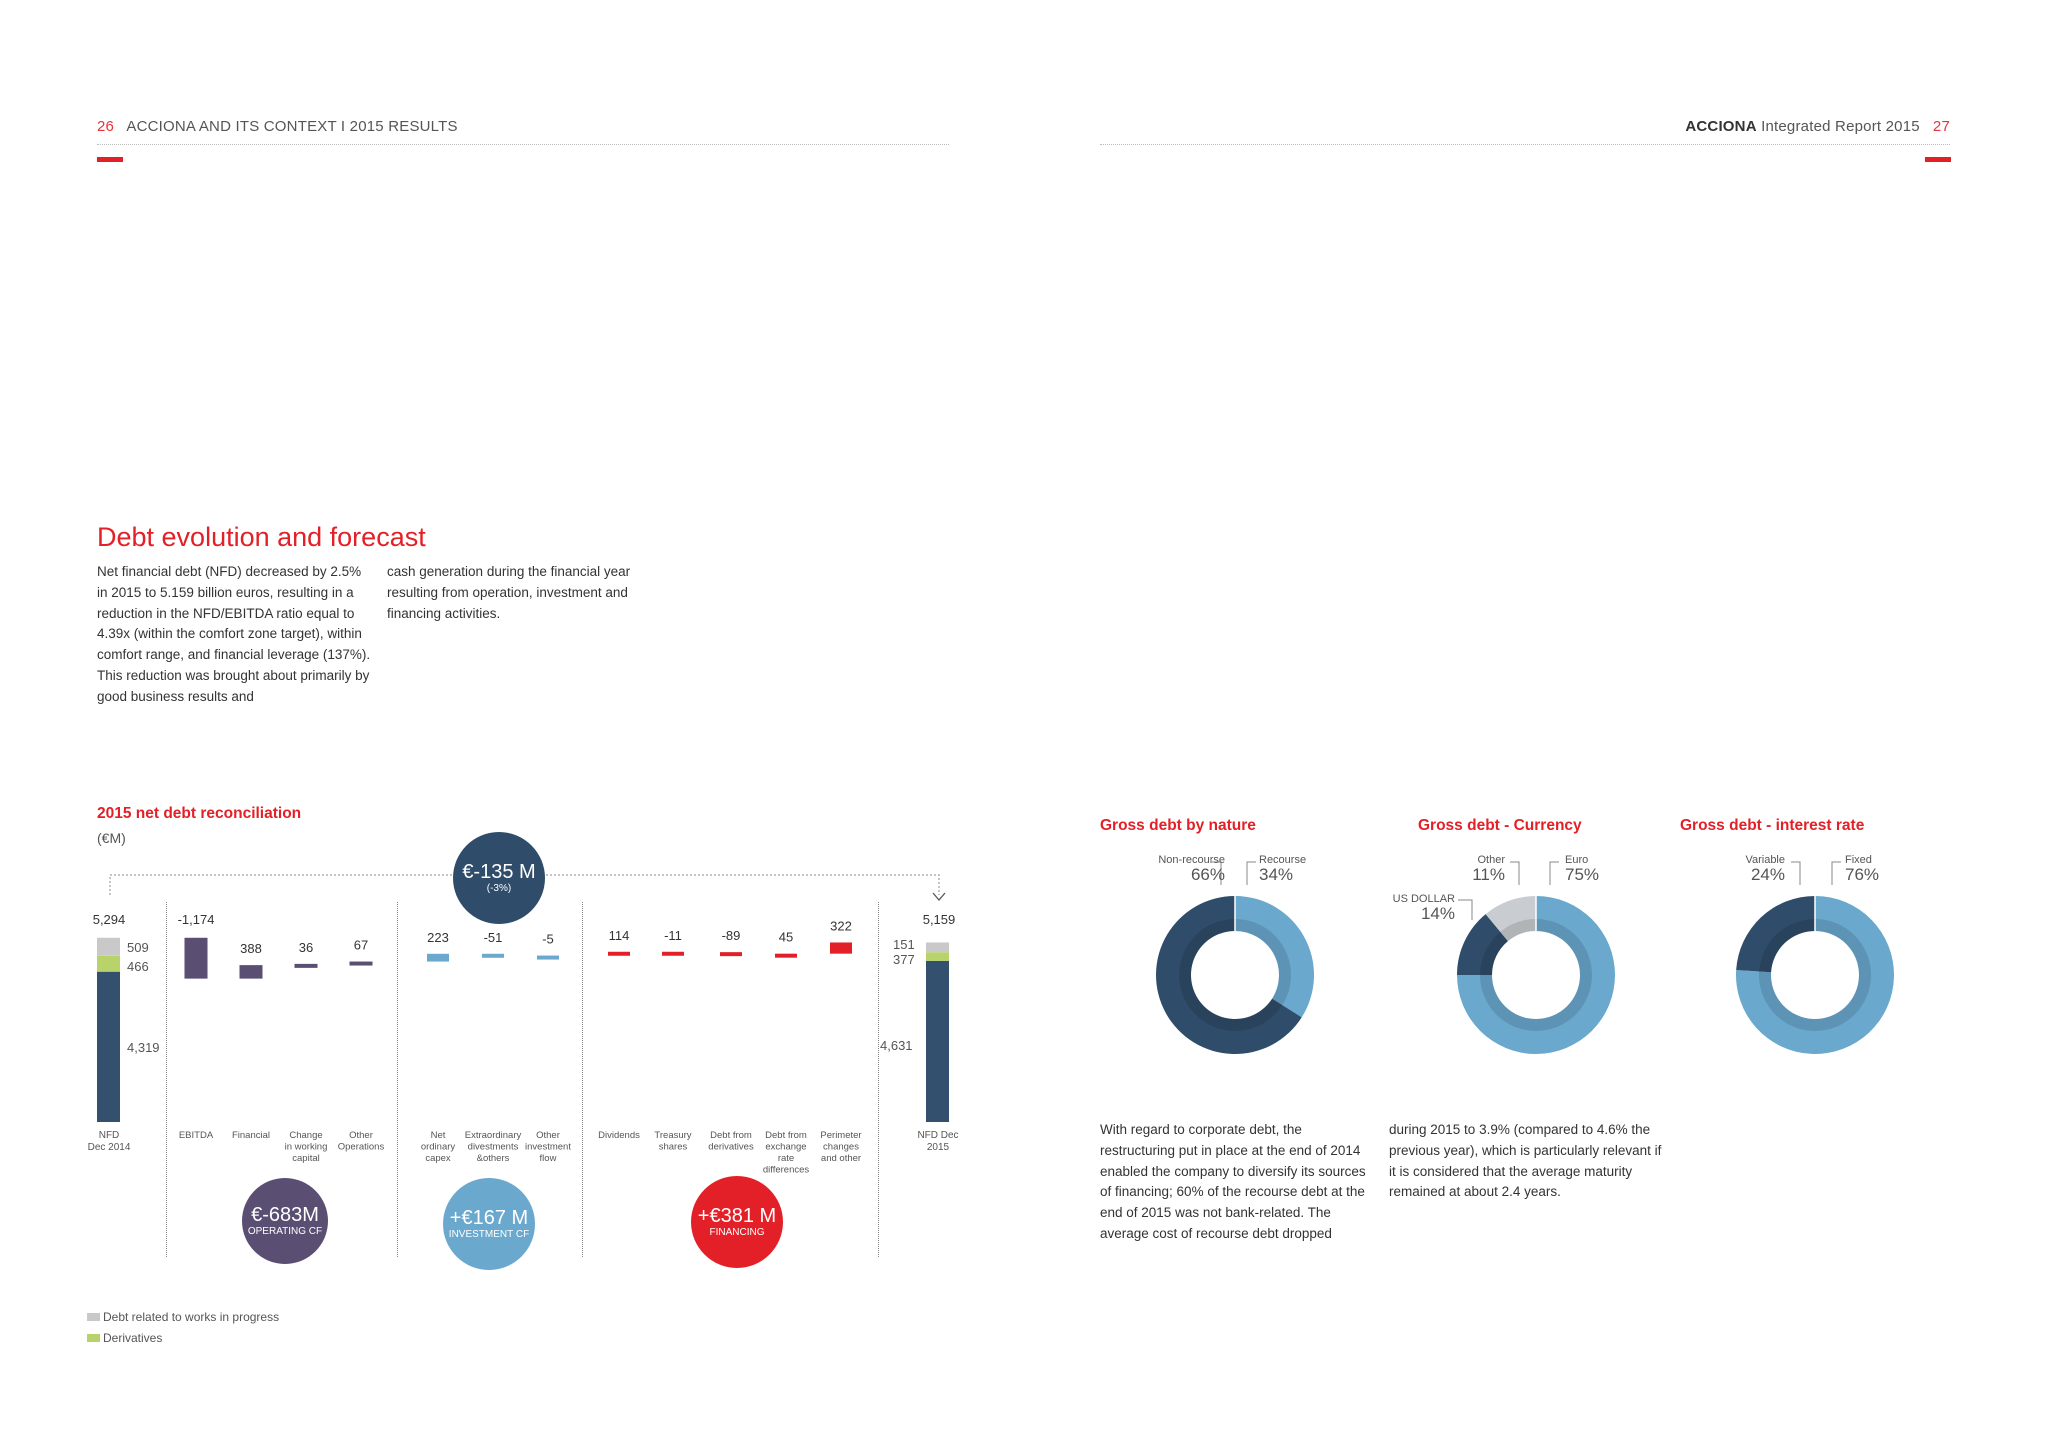  What do you see at coordinates (582, 1079) in the screenshot?
I see `divider-investment` at bounding box center [582, 1079].